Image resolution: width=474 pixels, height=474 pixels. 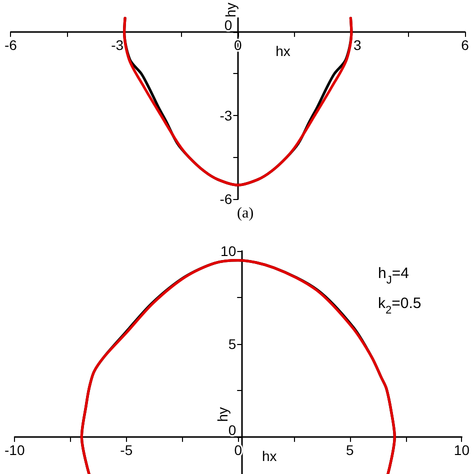 I want to click on x-tick-label: -6, so click(x=11, y=44).